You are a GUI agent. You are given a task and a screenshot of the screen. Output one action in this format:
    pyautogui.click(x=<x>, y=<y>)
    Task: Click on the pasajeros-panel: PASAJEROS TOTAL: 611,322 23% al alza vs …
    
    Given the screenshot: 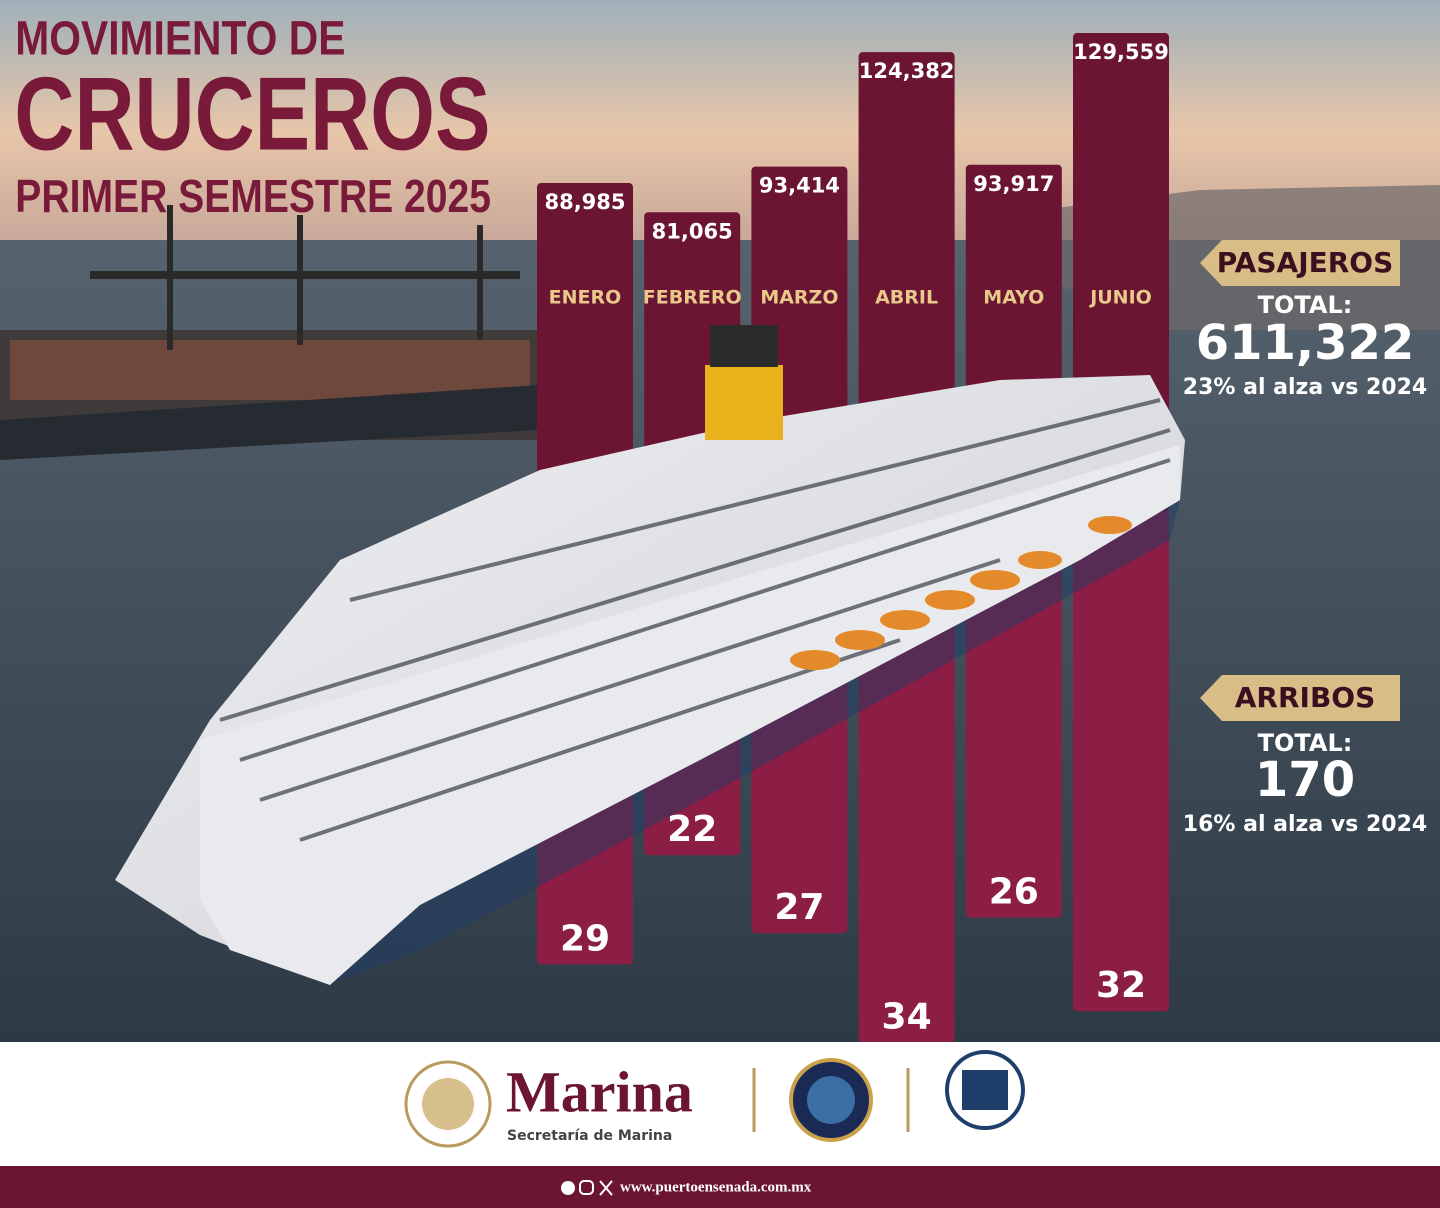 What is the action you would take?
    pyautogui.click(x=1305, y=320)
    